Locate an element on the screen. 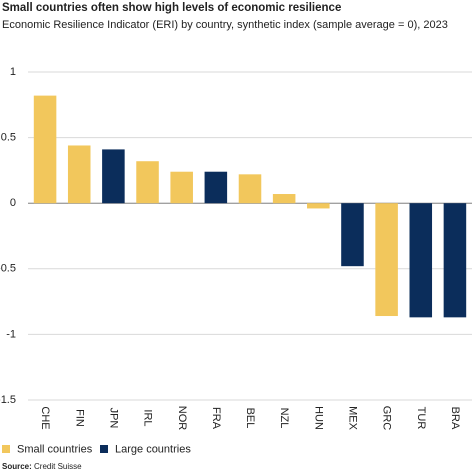 This screenshot has height=474, width=474. y-tick-label: -1.5 is located at coordinates (8, 400).